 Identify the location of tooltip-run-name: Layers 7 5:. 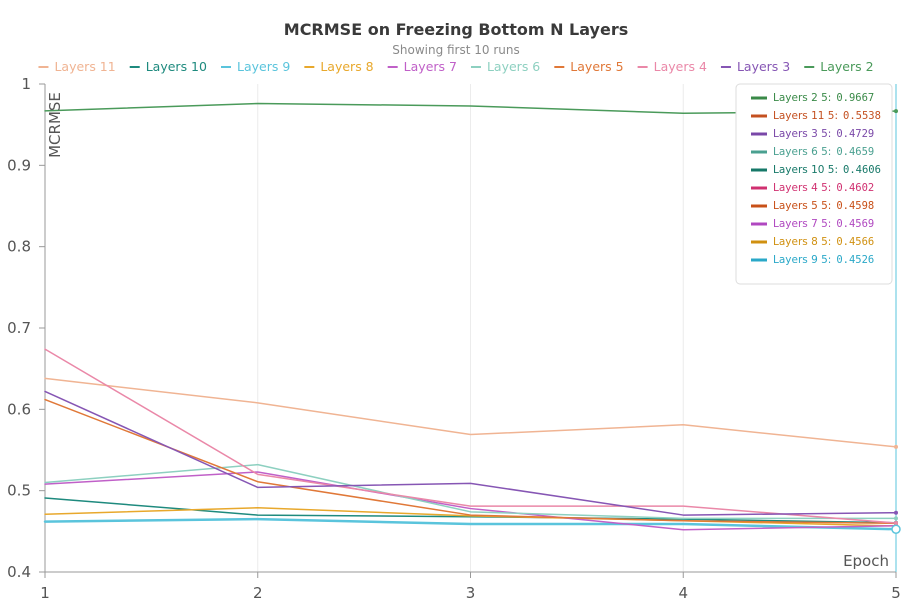
(802, 224).